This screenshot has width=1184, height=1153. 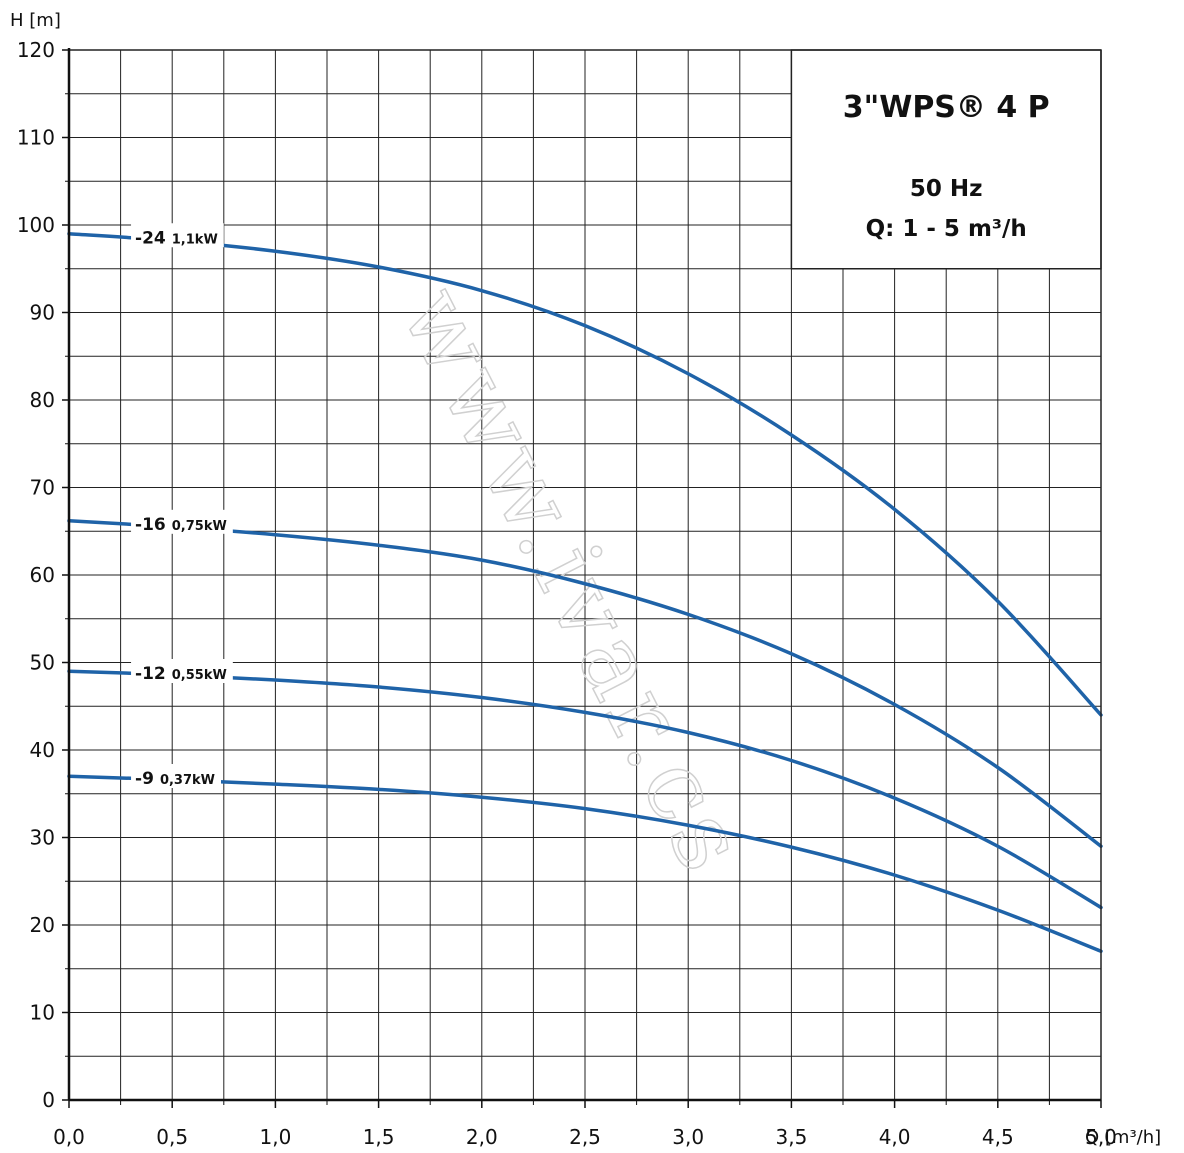 I want to click on x-tick-label: 3,0, so click(x=688, y=1137).